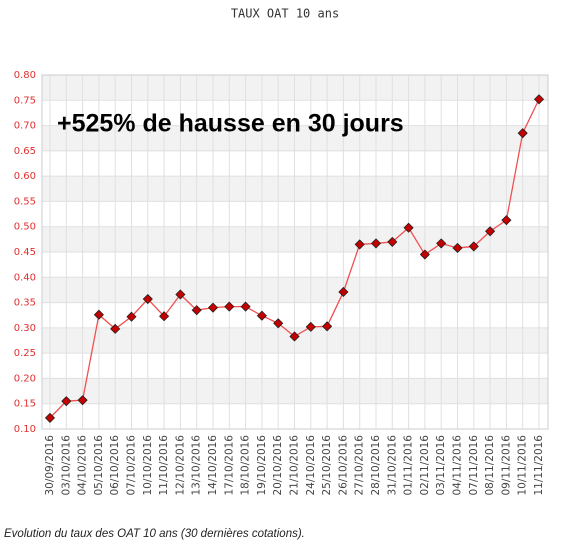 This screenshot has width=563, height=545. What do you see at coordinates (25, 429) in the screenshot?
I see `y-tick-label: 0.10` at bounding box center [25, 429].